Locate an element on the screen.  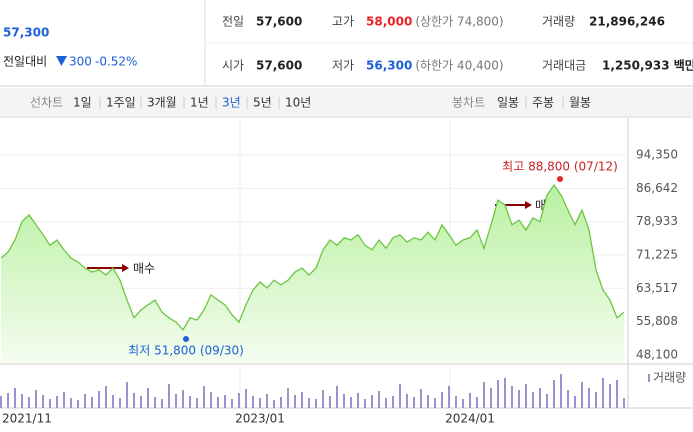
volume-label: 거래량 is located at coordinates (669, 378).